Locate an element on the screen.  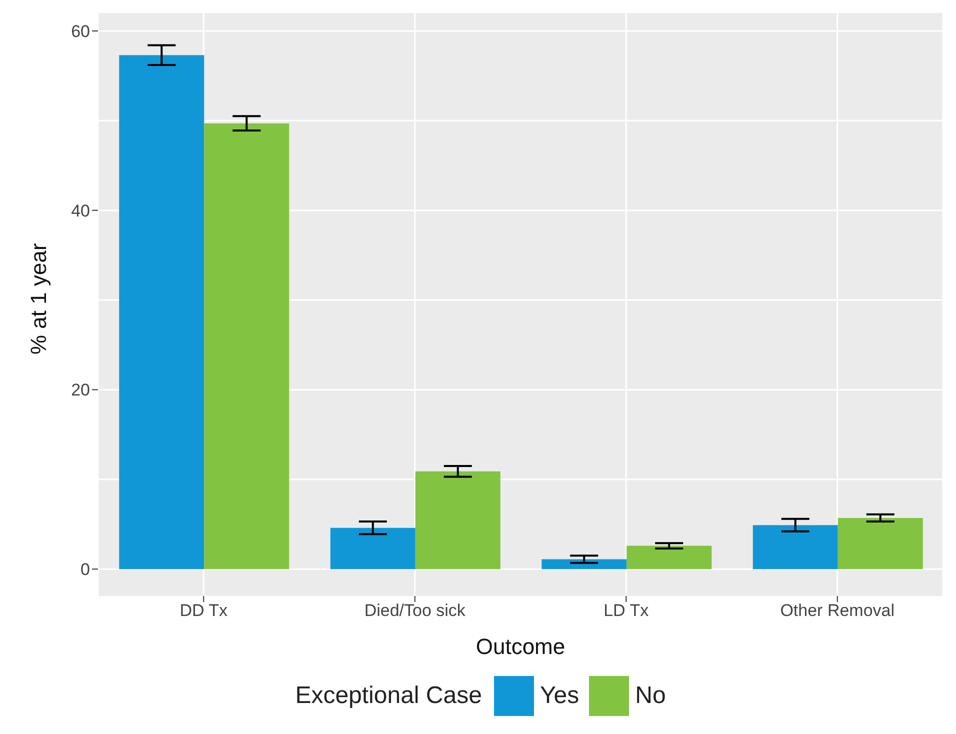
y-axis-title: % at 1 year is located at coordinates (38, 298).